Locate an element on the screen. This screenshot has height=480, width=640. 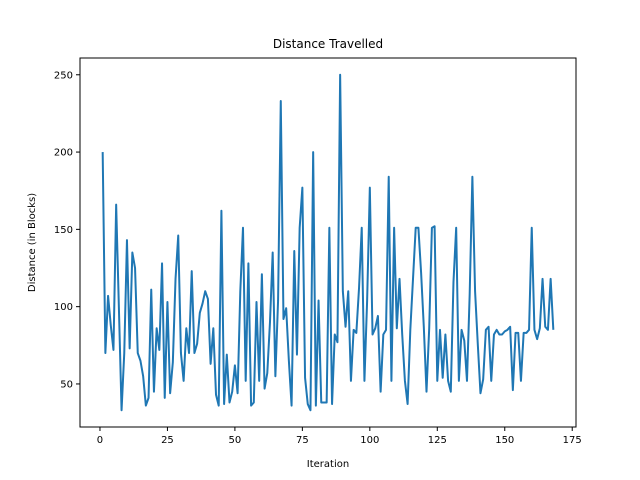
x-tick-label: 0 is located at coordinates (100, 440).